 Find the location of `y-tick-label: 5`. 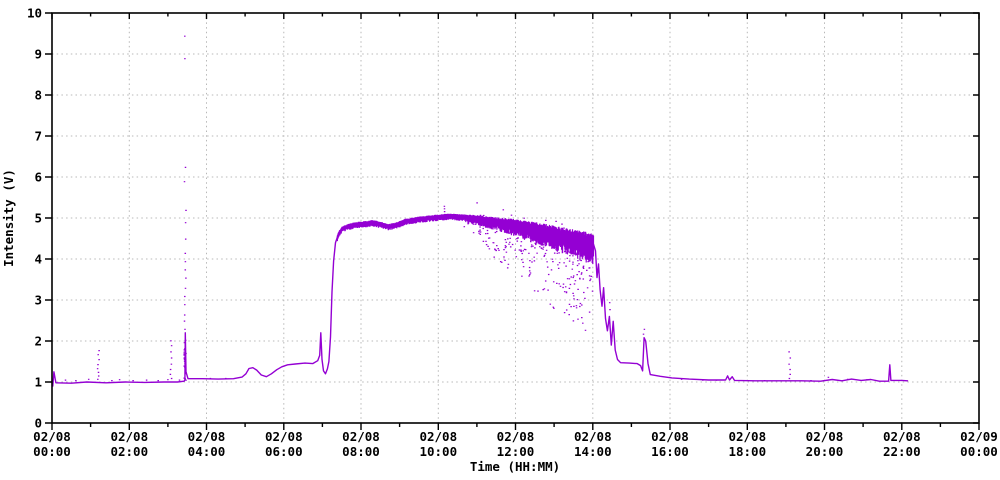

y-tick-label: 5 is located at coordinates (38, 218).